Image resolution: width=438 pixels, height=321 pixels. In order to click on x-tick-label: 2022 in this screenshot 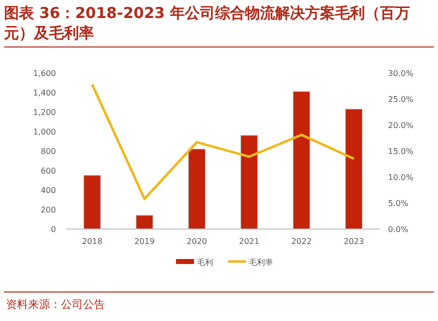, I will do `click(301, 241)`.